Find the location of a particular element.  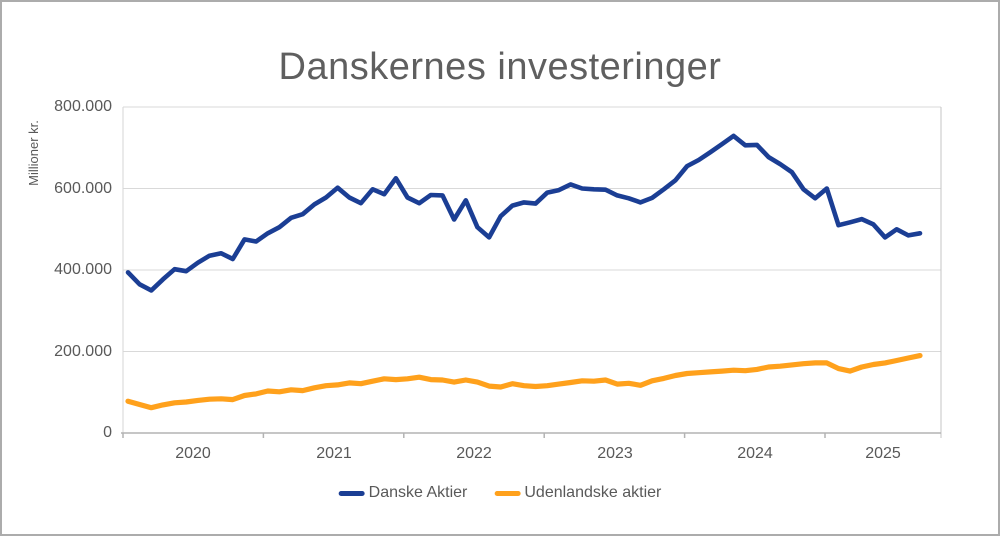

legend-item-udenlandske-aktier: Udenlandske aktier is located at coordinates (577, 493).